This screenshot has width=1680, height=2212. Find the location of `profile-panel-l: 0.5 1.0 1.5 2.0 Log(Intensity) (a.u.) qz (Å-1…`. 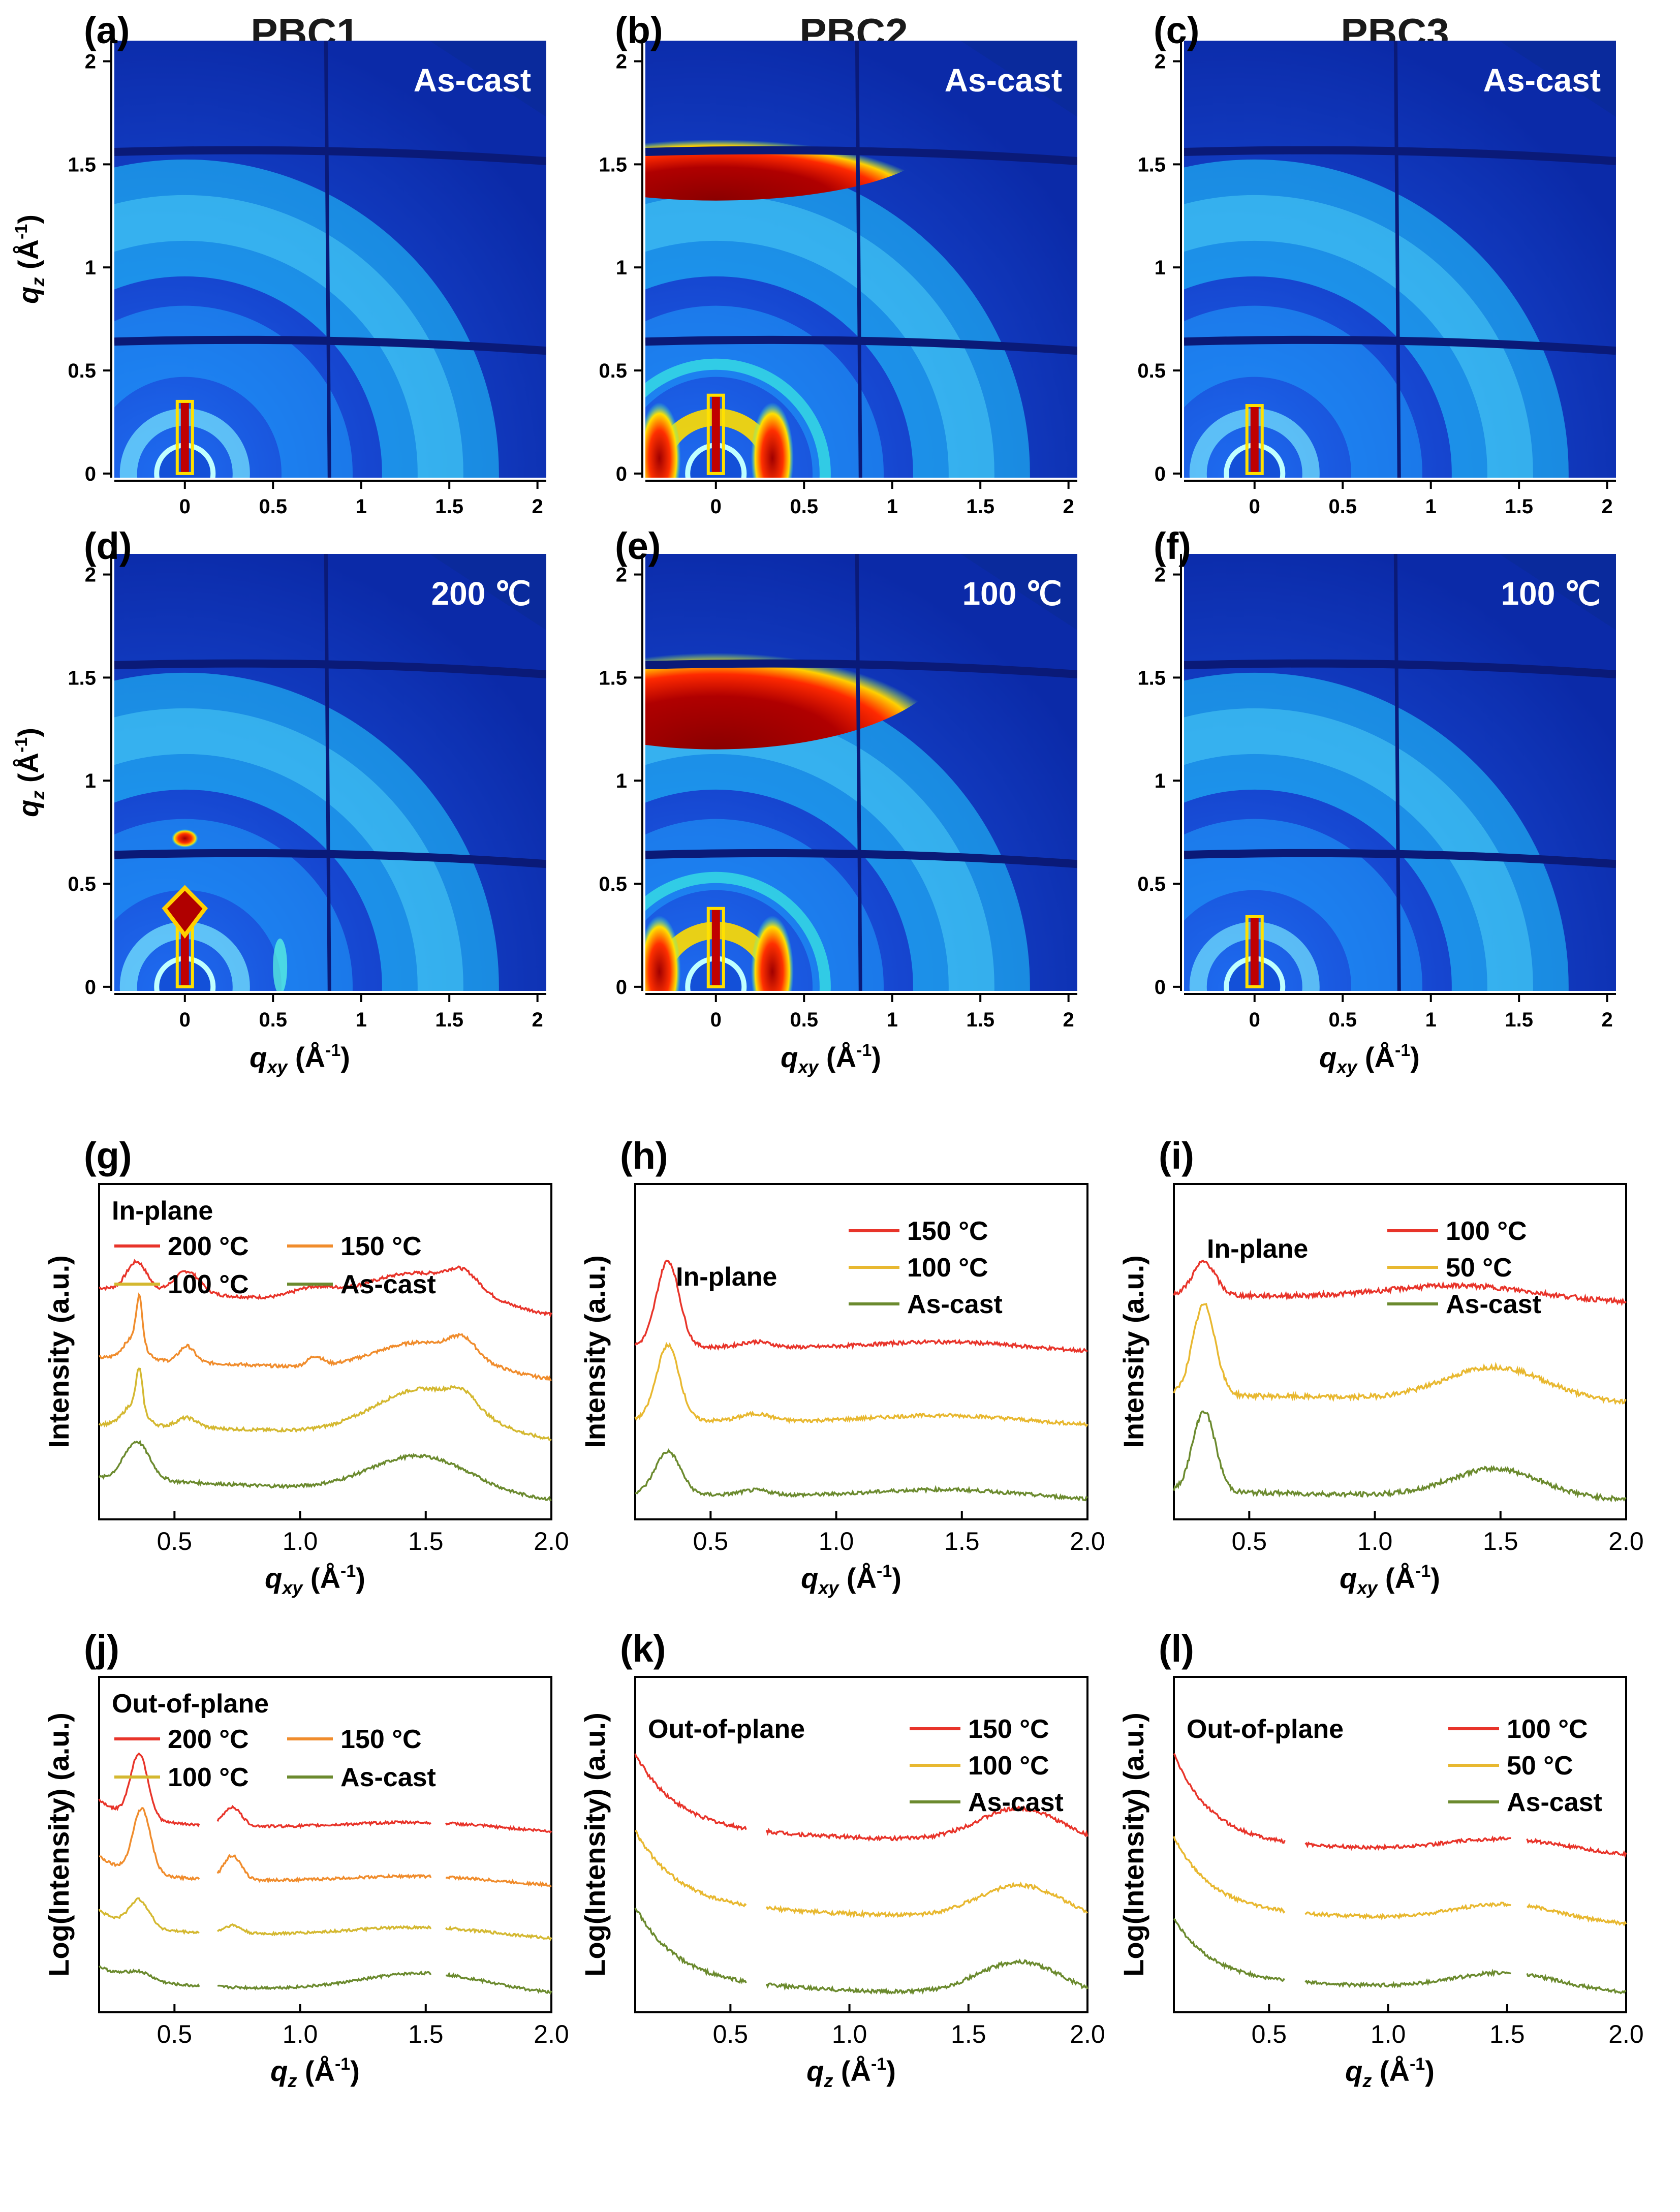

profile-panel-l: 0.5 1.0 1.5 2.0 Log(Intensity) (a.u.) qz (Å-1… is located at coordinates (1380, 1859).